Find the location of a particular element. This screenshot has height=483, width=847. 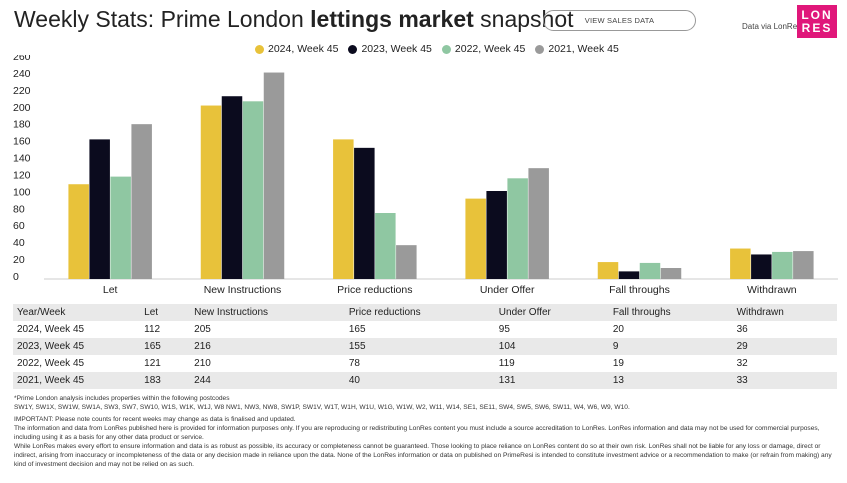

table-cell: 95 is located at coordinates (504, 329).